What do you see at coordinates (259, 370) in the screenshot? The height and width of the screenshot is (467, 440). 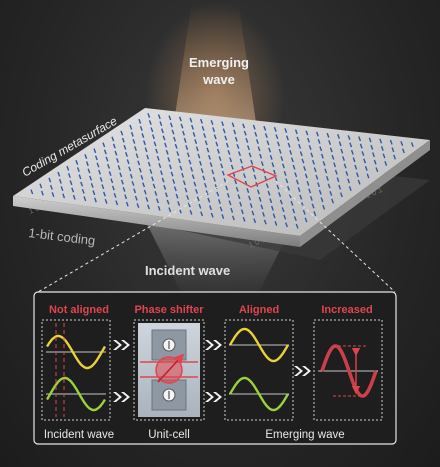 I see `aligned-box` at bounding box center [259, 370].